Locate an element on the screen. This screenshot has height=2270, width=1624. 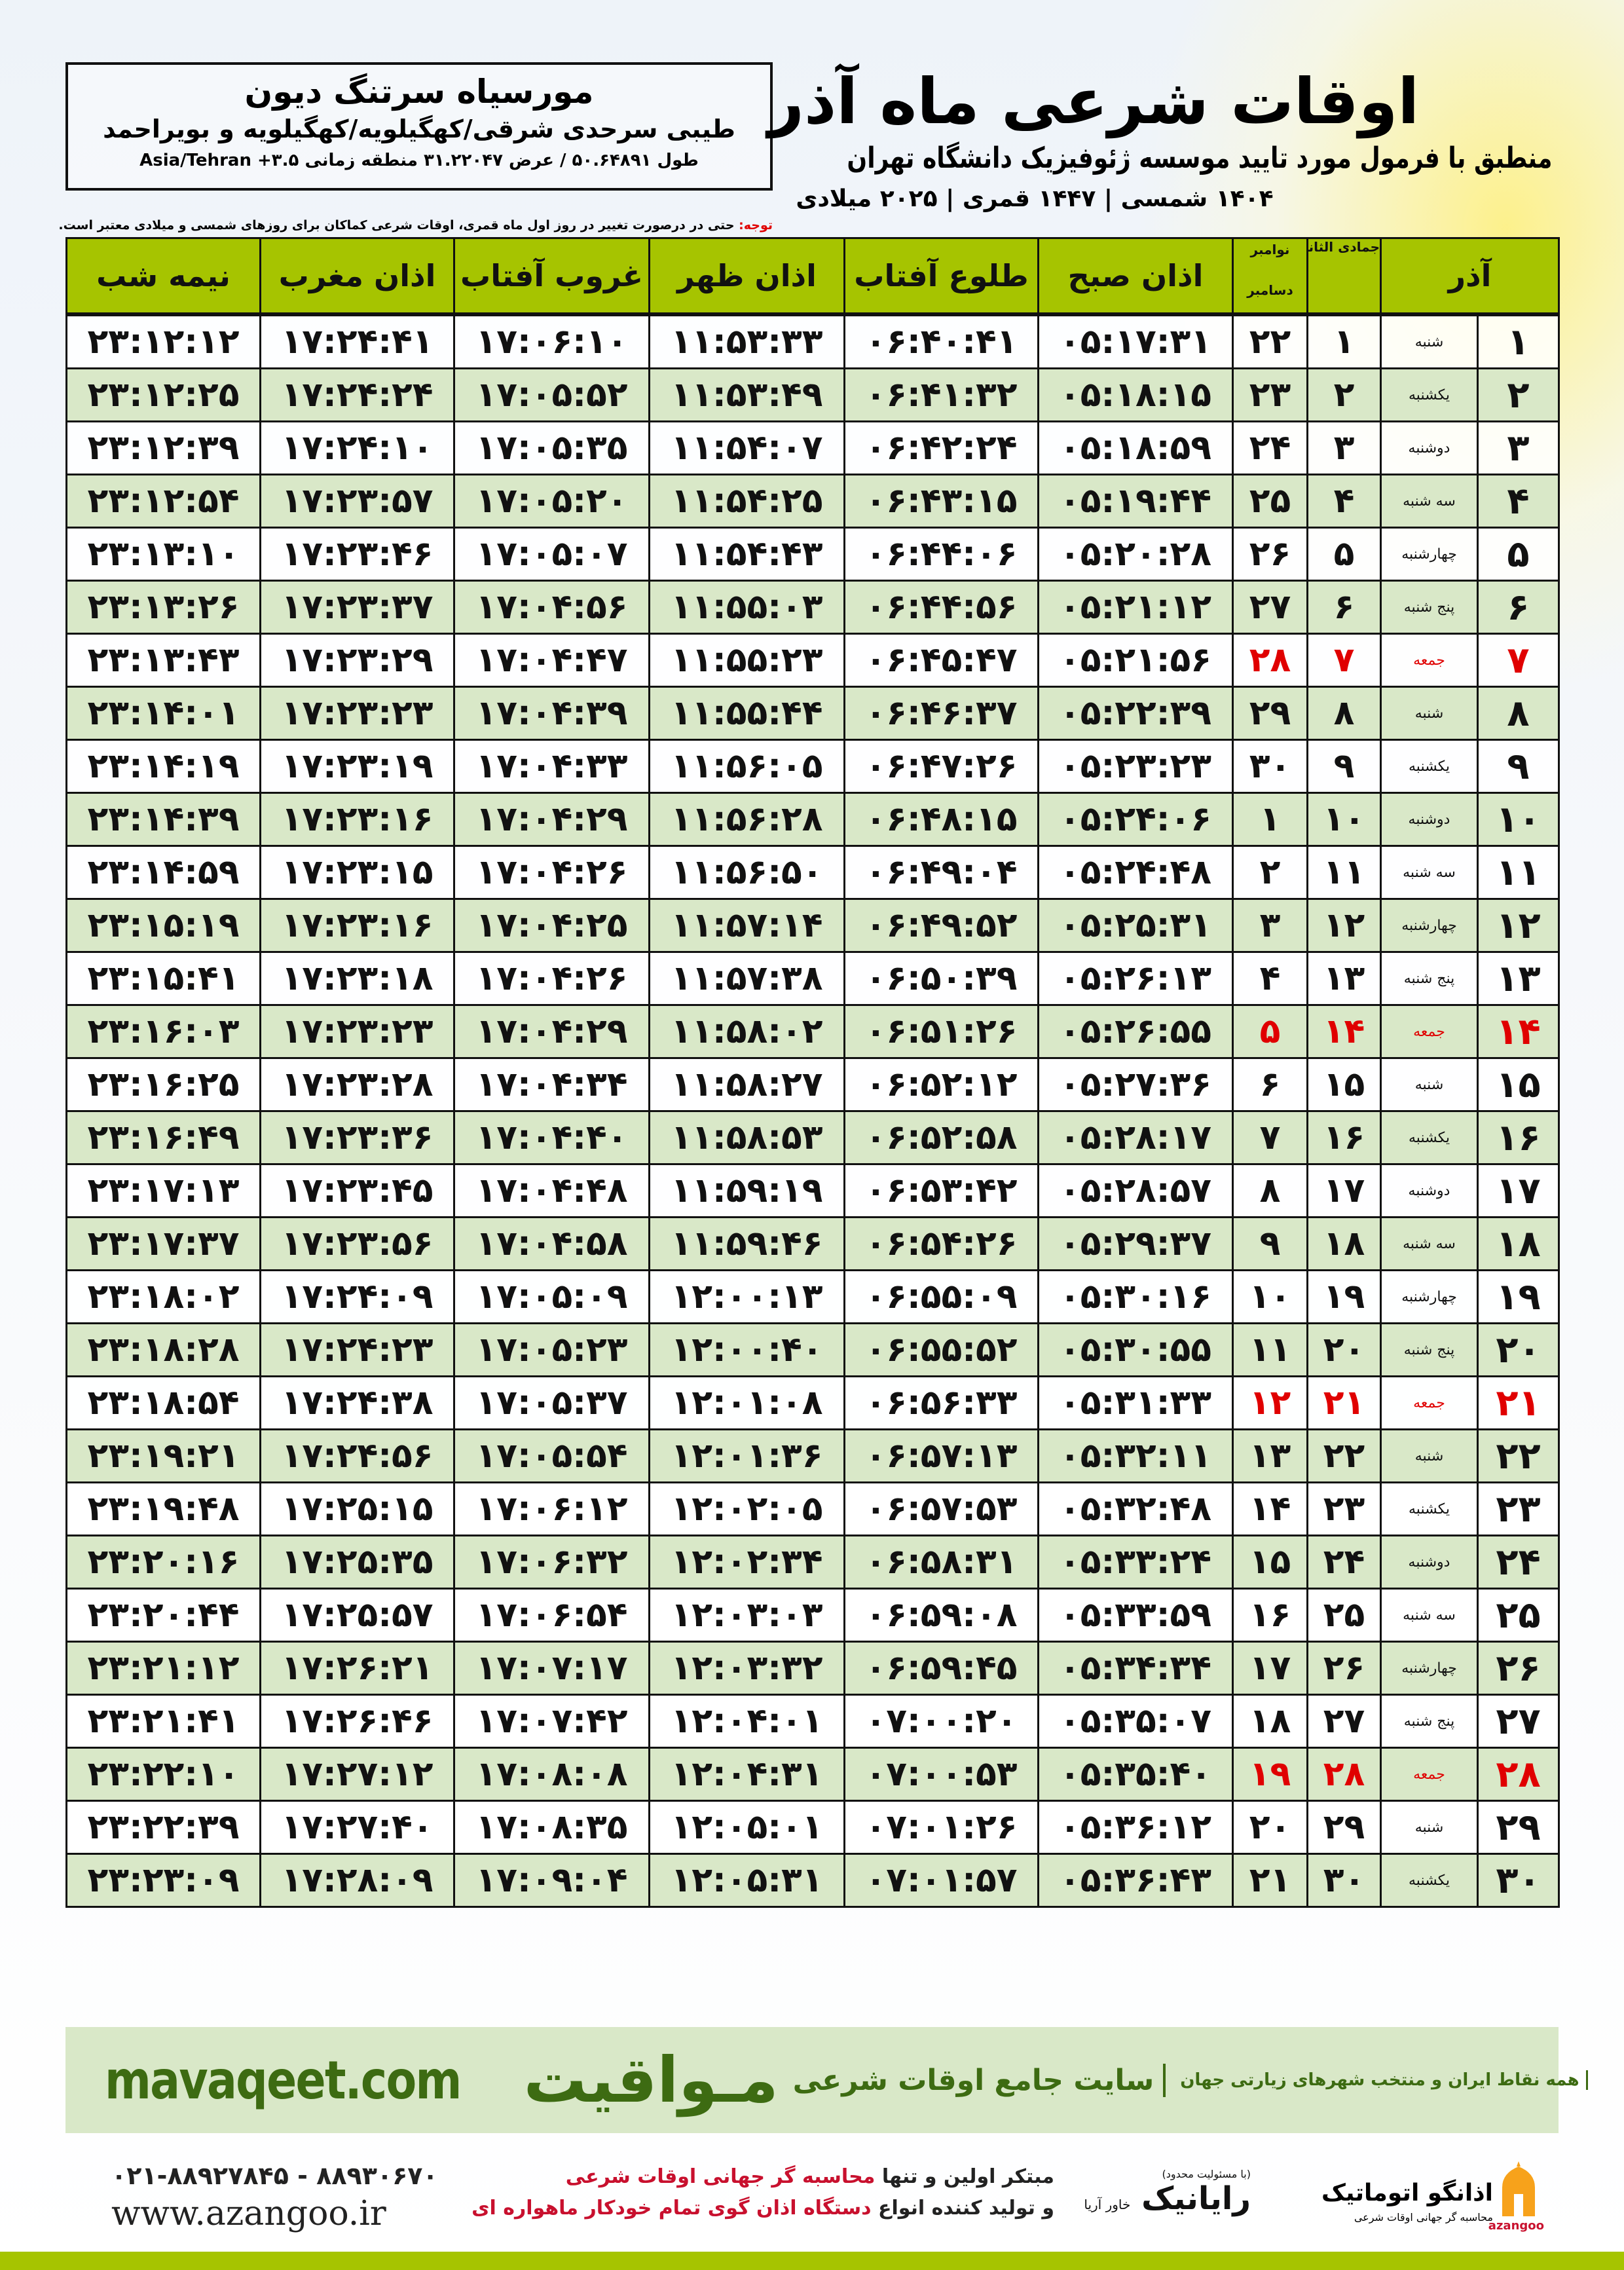
cell-day: ۹ is located at coordinates (1518, 766).